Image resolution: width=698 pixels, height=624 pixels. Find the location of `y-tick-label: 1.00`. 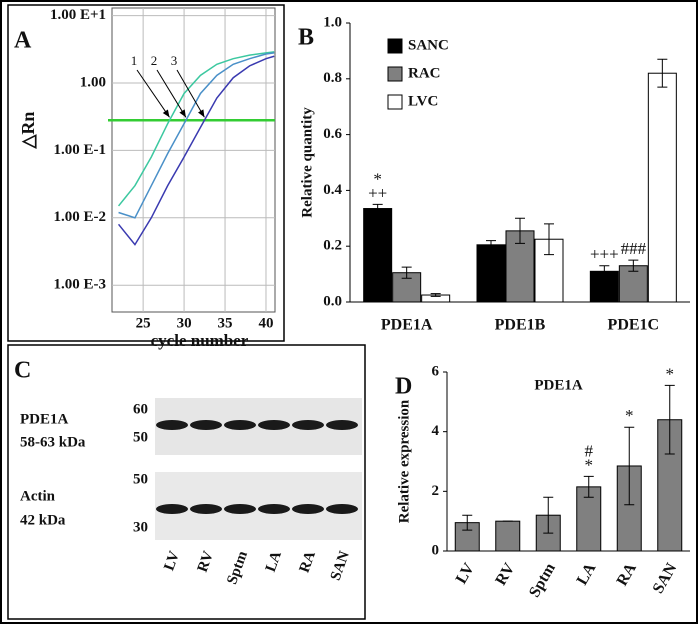

y-tick-label: 1.00 is located at coordinates (93, 82).